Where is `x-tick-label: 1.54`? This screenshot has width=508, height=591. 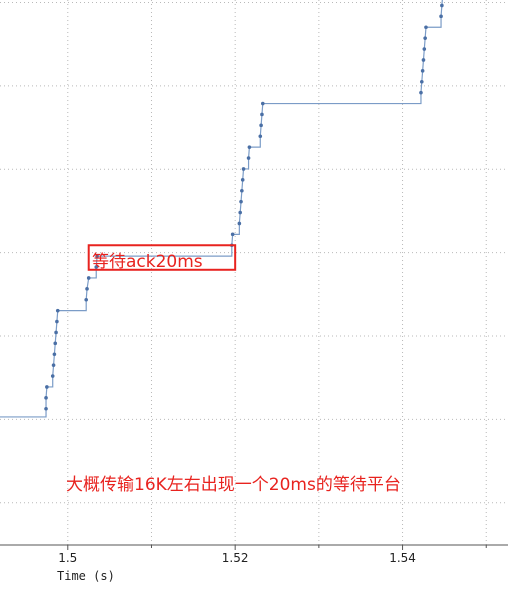
x-tick-label: 1.54 is located at coordinates (402, 558).